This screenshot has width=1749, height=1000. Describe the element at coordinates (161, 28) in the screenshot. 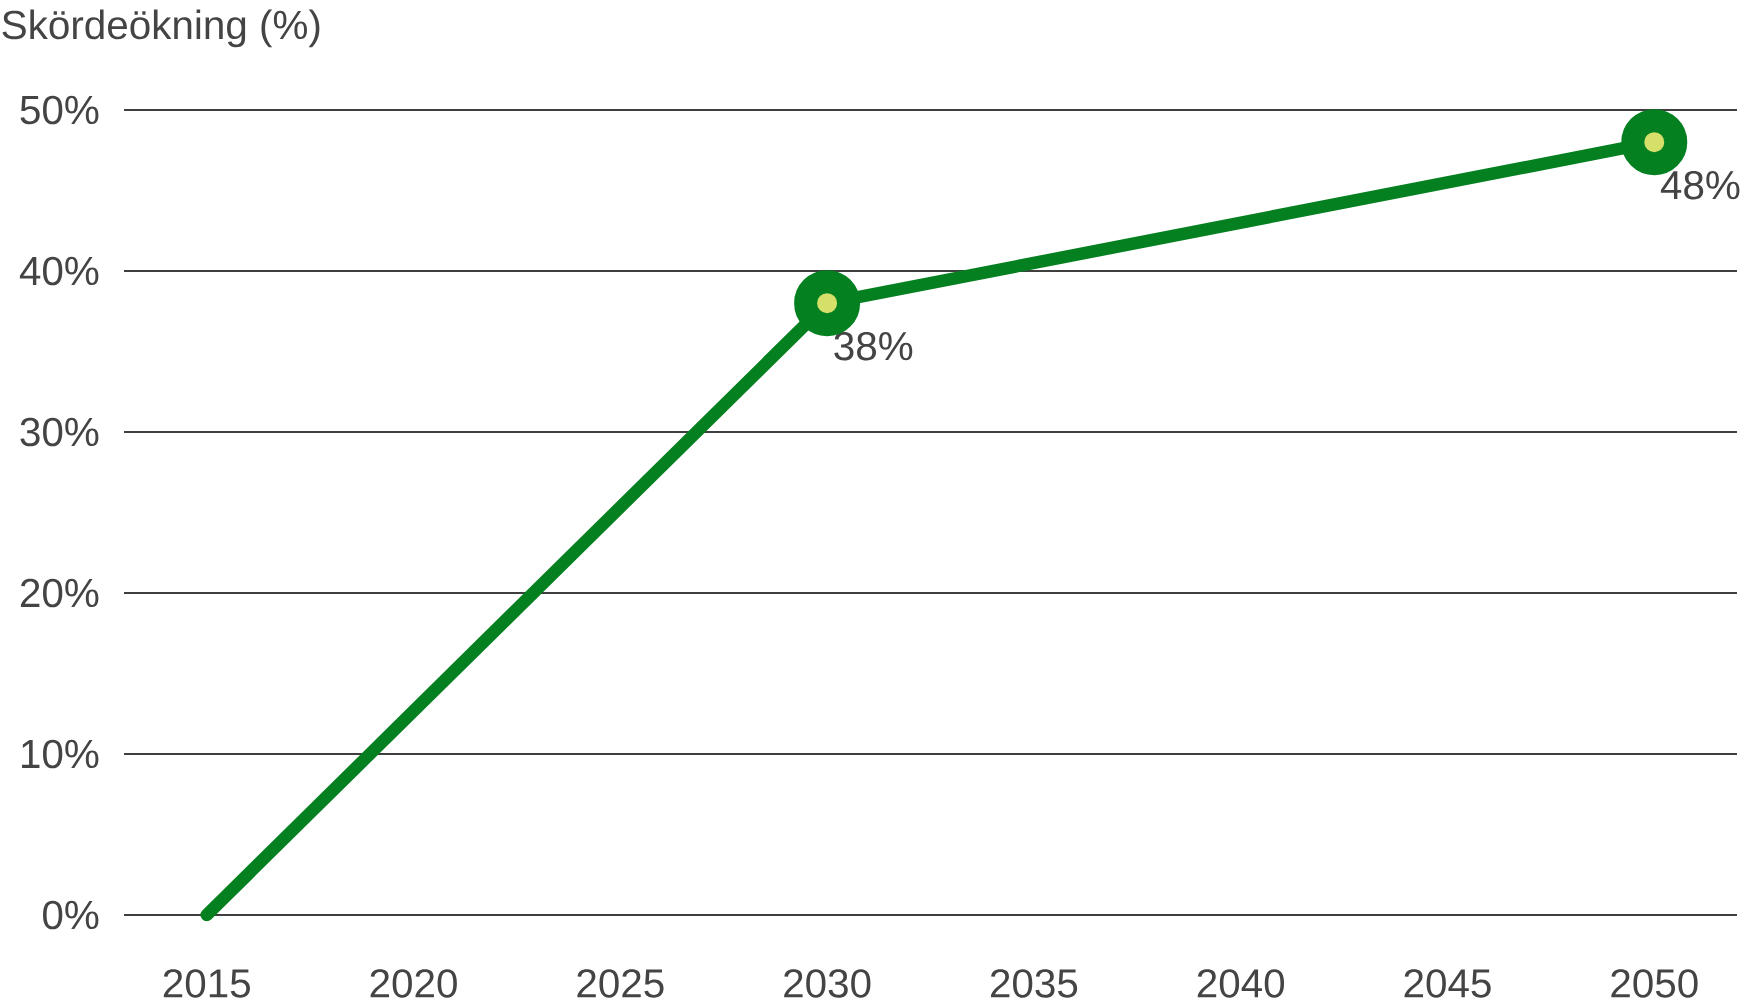

I see `y-axis-title: Skördeökning (%)` at that location.